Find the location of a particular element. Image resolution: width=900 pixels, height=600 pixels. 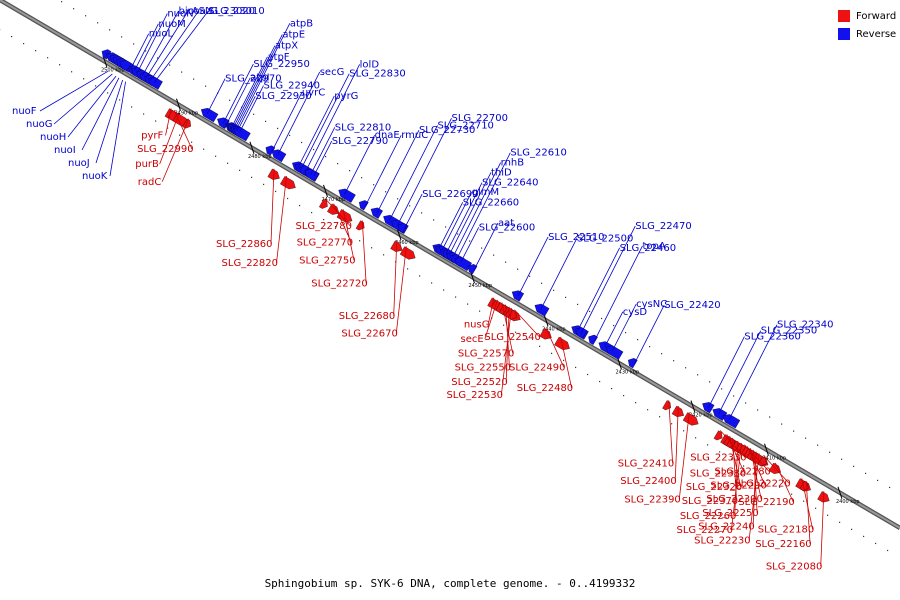

reverse-gene-label: cysNC is located at coordinates (651, 304).